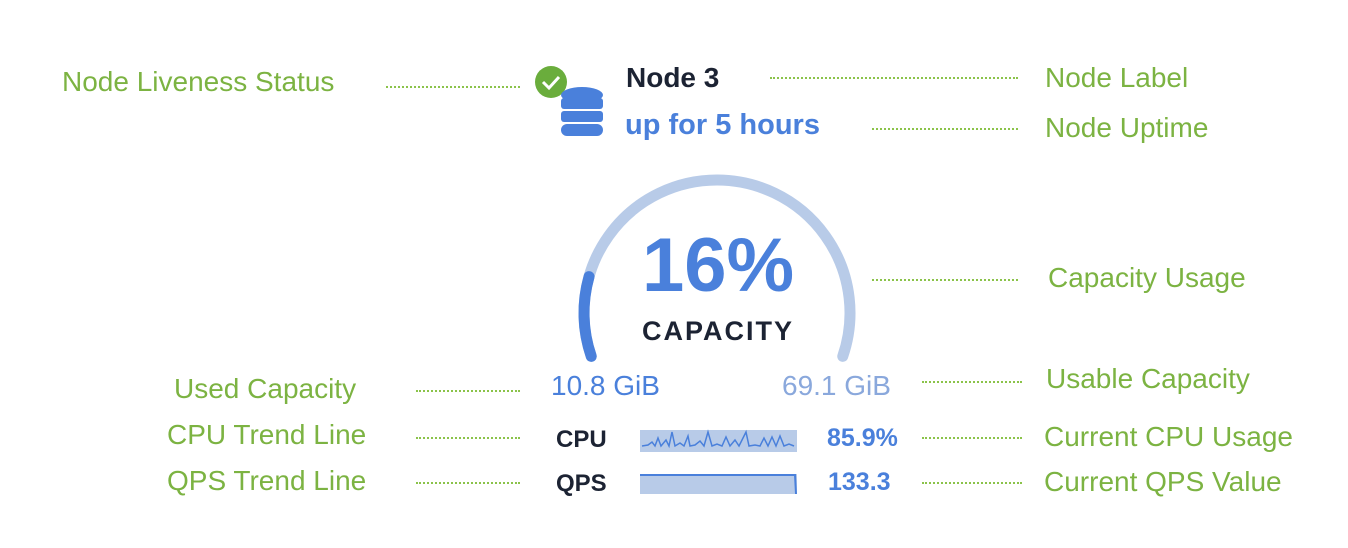 This screenshot has height=548, width=1348. Describe the element at coordinates (581, 483) in the screenshot. I see `qps-label: QPS` at that location.